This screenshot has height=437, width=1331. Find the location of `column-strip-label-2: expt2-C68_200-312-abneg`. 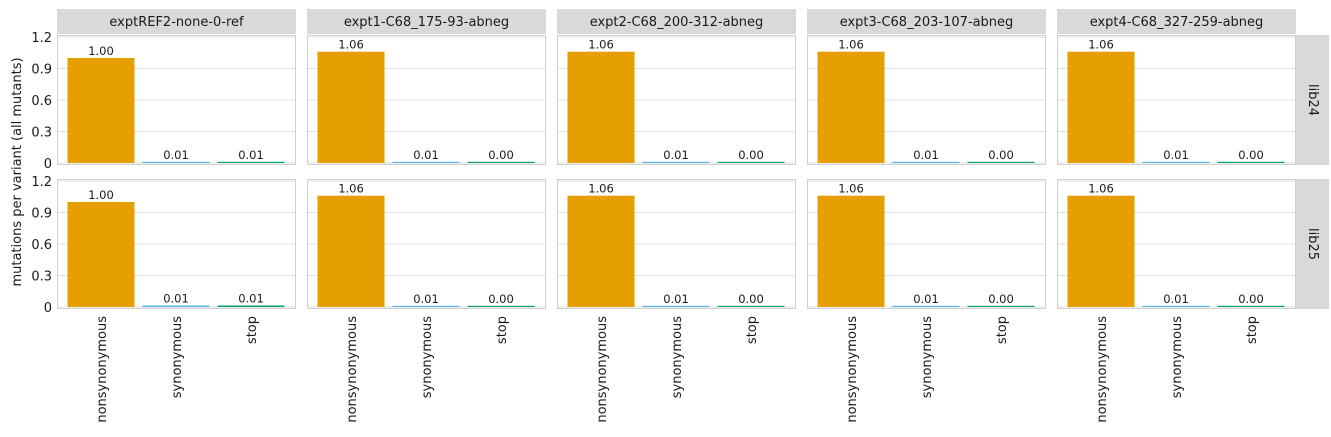

column-strip-label-2: expt2-C68_200-312-abneg is located at coordinates (677, 22).